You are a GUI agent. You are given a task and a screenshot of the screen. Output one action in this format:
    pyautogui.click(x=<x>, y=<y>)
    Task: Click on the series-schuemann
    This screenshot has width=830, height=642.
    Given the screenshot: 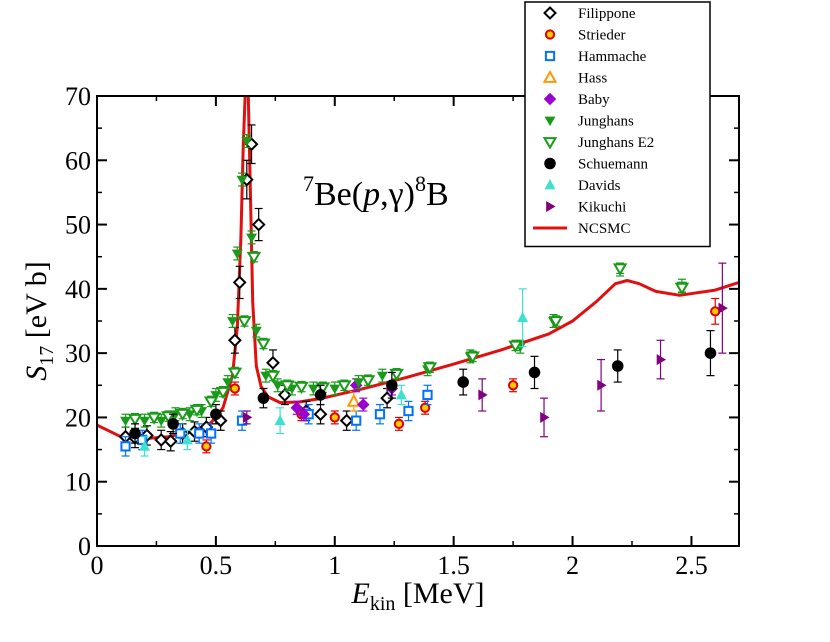 What is the action you would take?
    pyautogui.click(x=423, y=387)
    